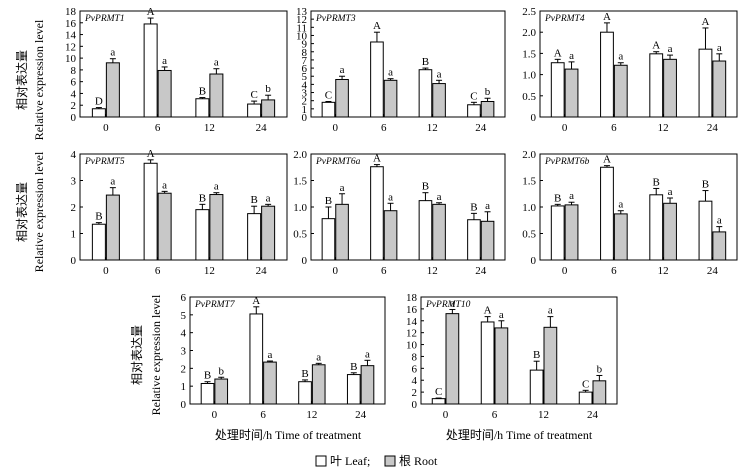  Describe the element at coordinates (301, 28) in the screenshot. I see `y-tick-label: 11` at that location.